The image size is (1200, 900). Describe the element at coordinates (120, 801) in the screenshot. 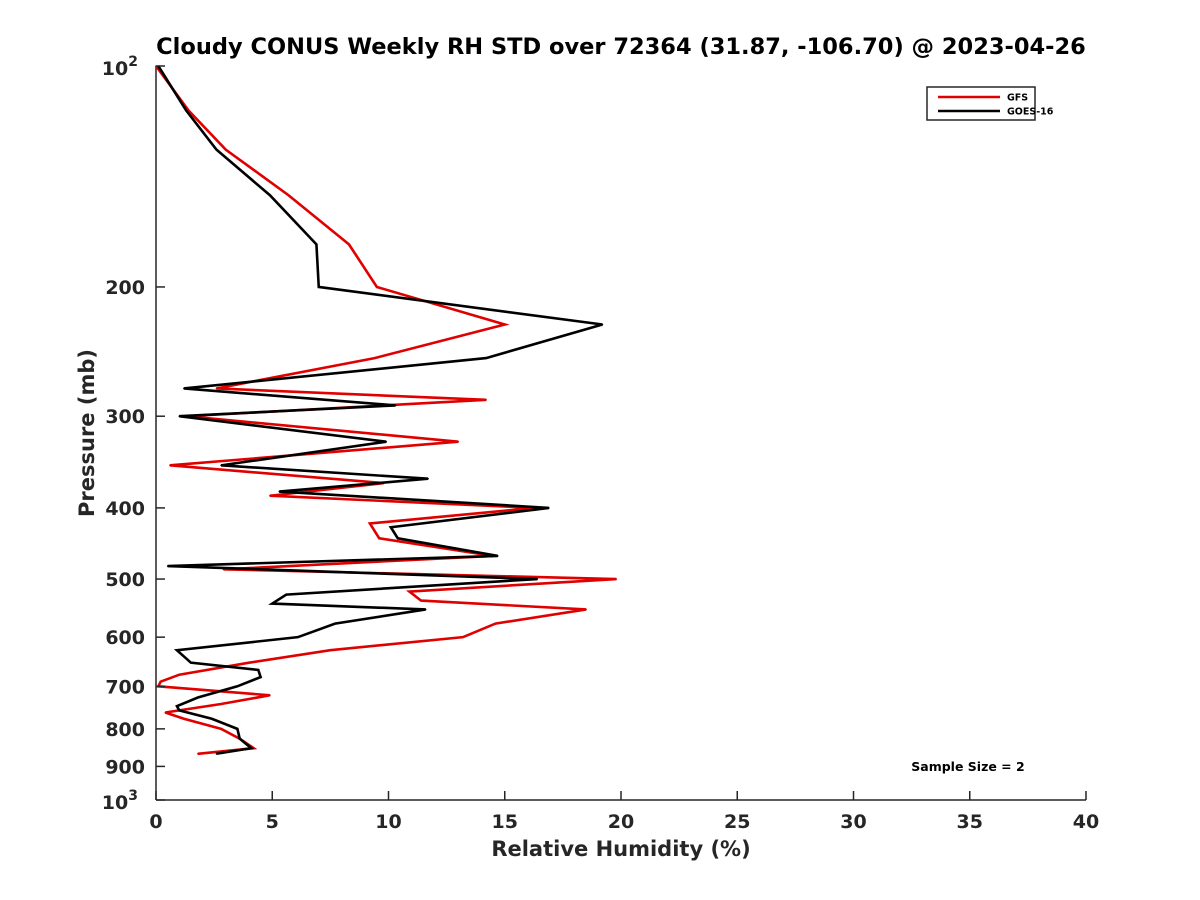

I see `y-tick-label: 10³` at that location.